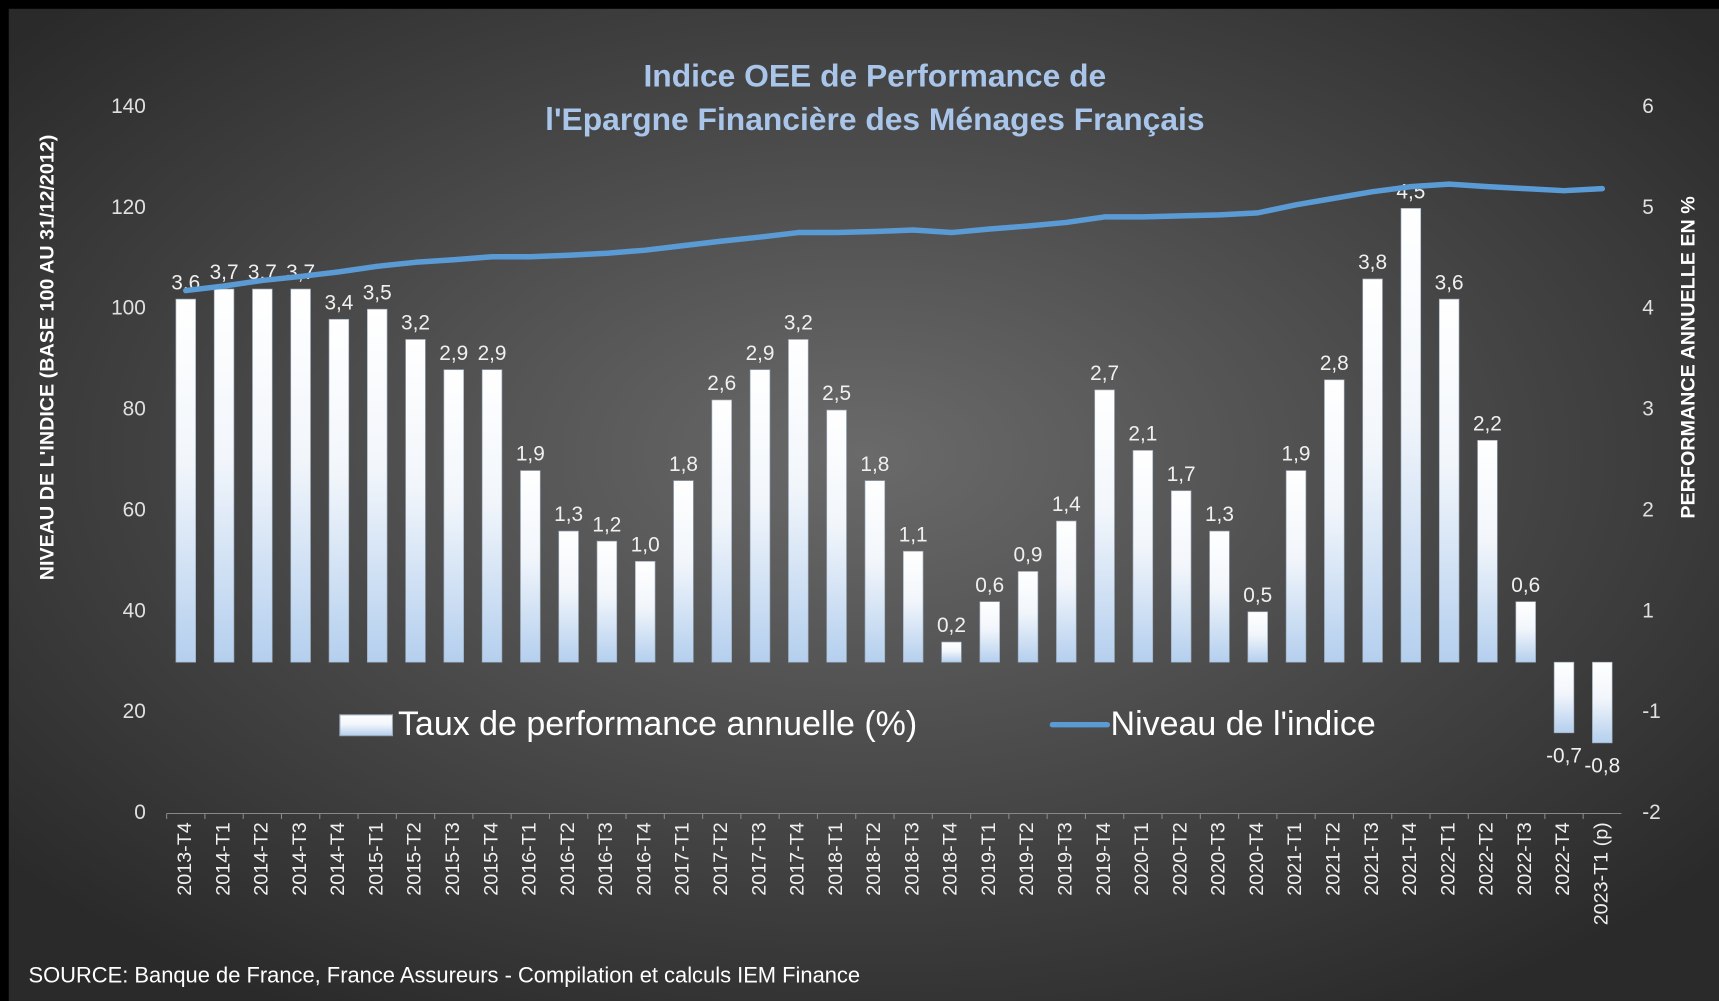 This screenshot has width=1719, height=1001. I want to click on x-tick-label: 2017-T1, so click(683, 858).